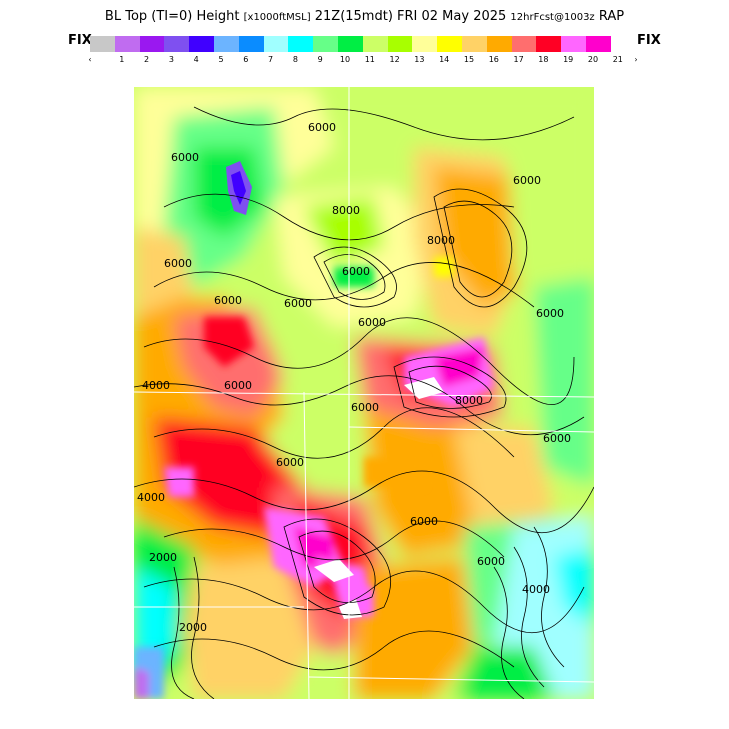 The width and height of the screenshot is (729, 729). I want to click on color-legend, so click(350, 44).